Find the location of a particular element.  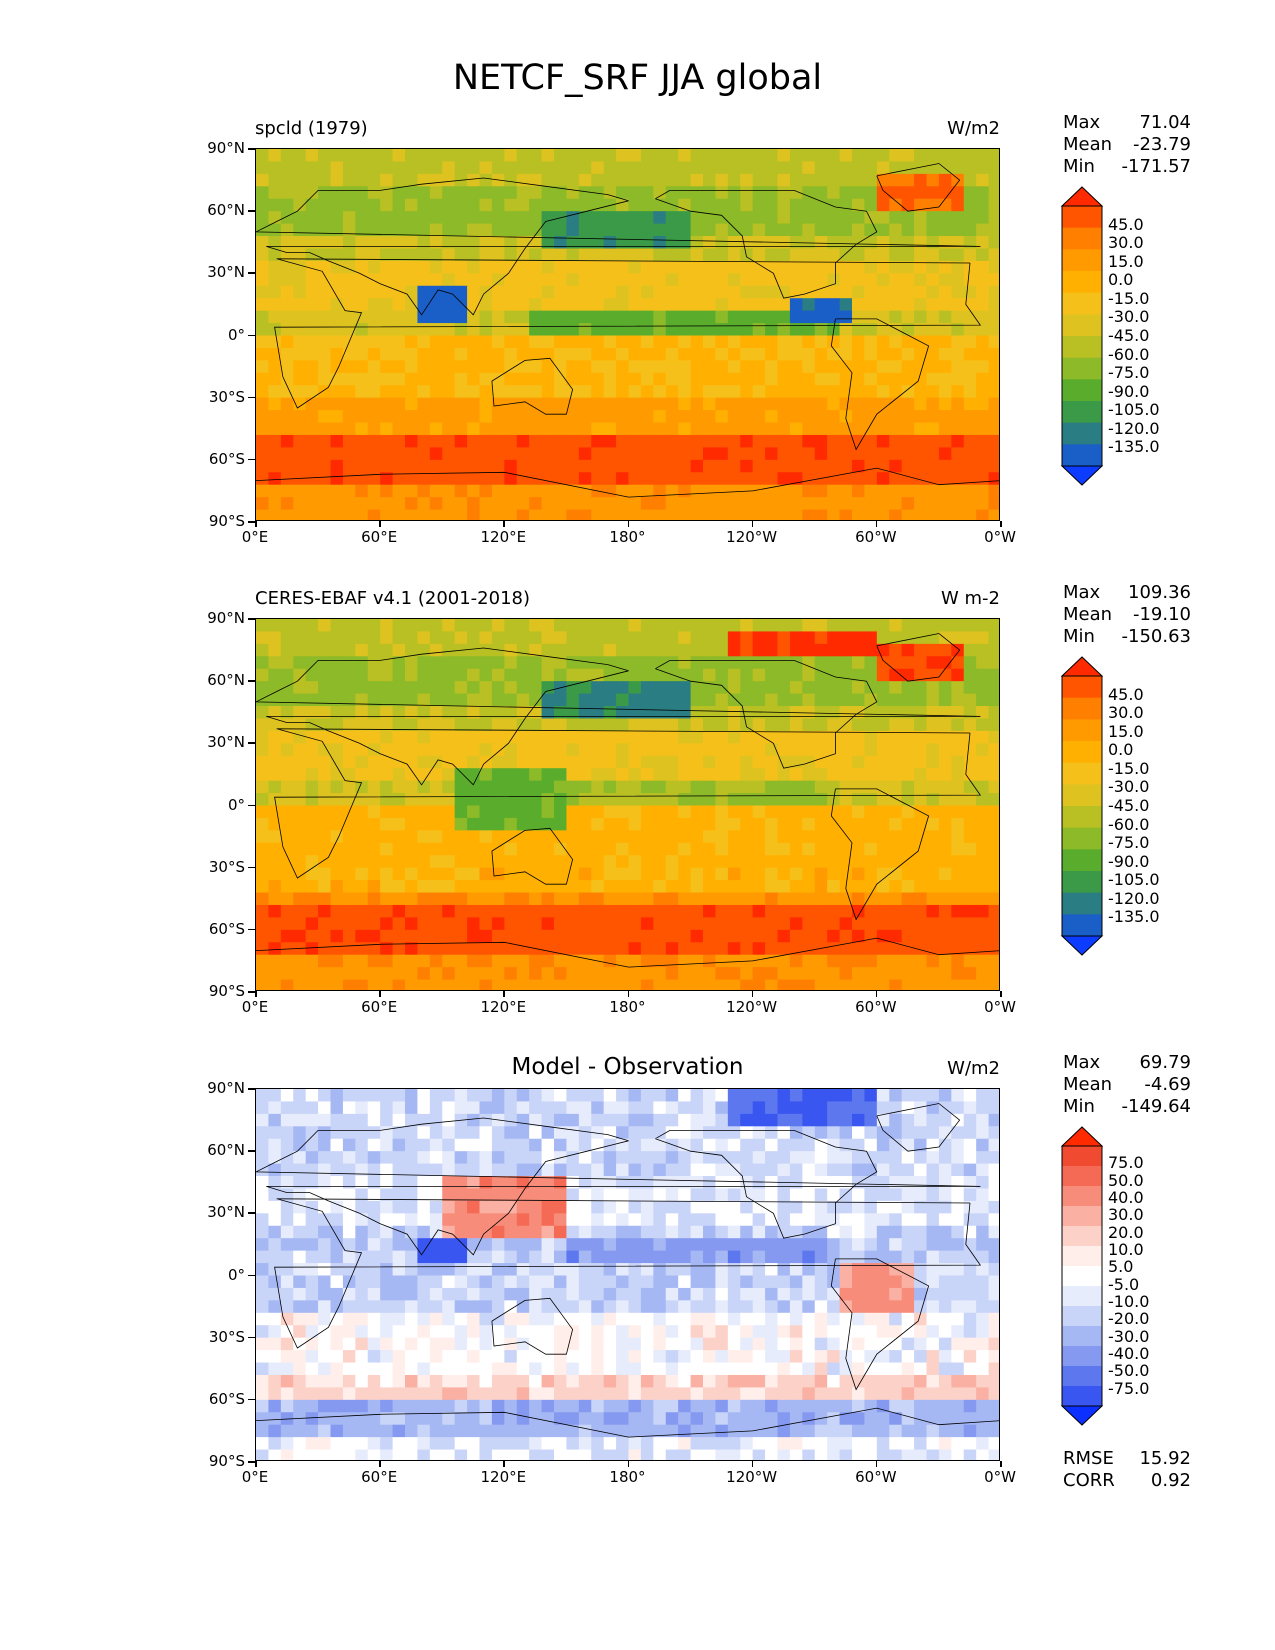

colorbar-tick-label: -90.0 is located at coordinates (1129, 861).